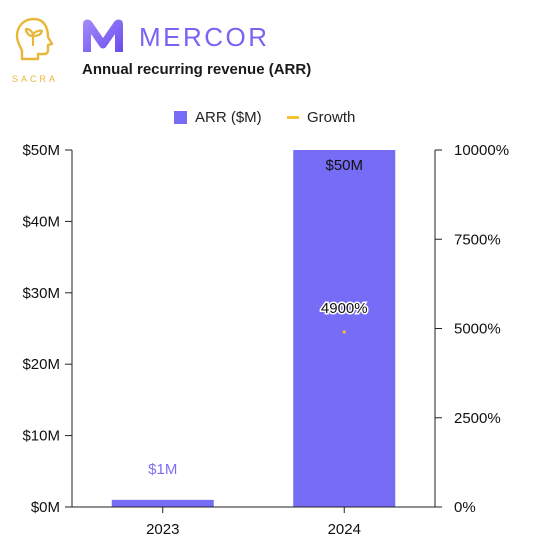  I want to click on sacra-logo: SACRA, so click(35, 53).